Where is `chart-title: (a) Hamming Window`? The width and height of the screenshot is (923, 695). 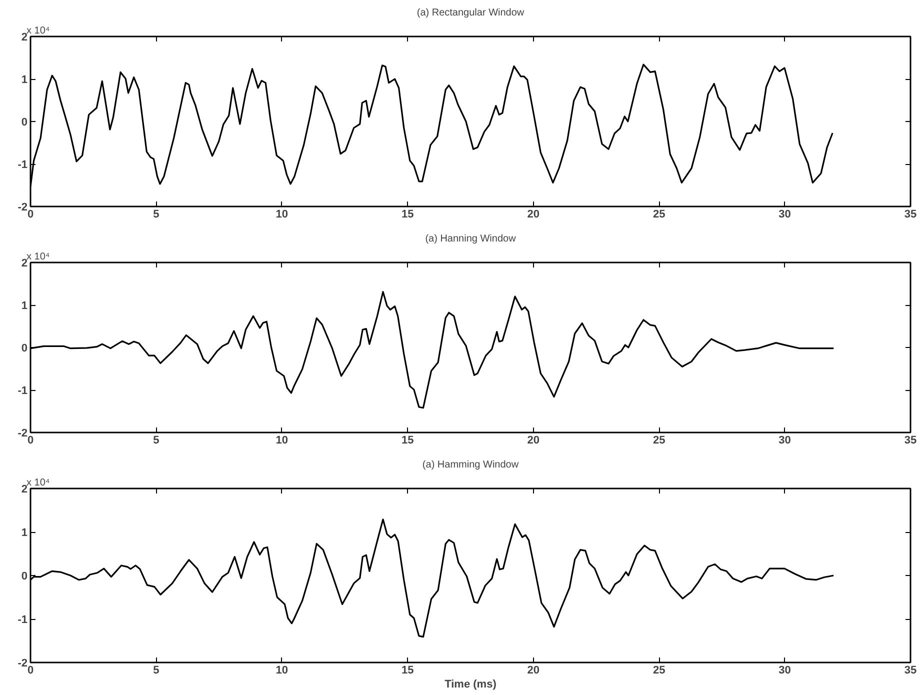 chart-title: (a) Hamming Window is located at coordinates (471, 465).